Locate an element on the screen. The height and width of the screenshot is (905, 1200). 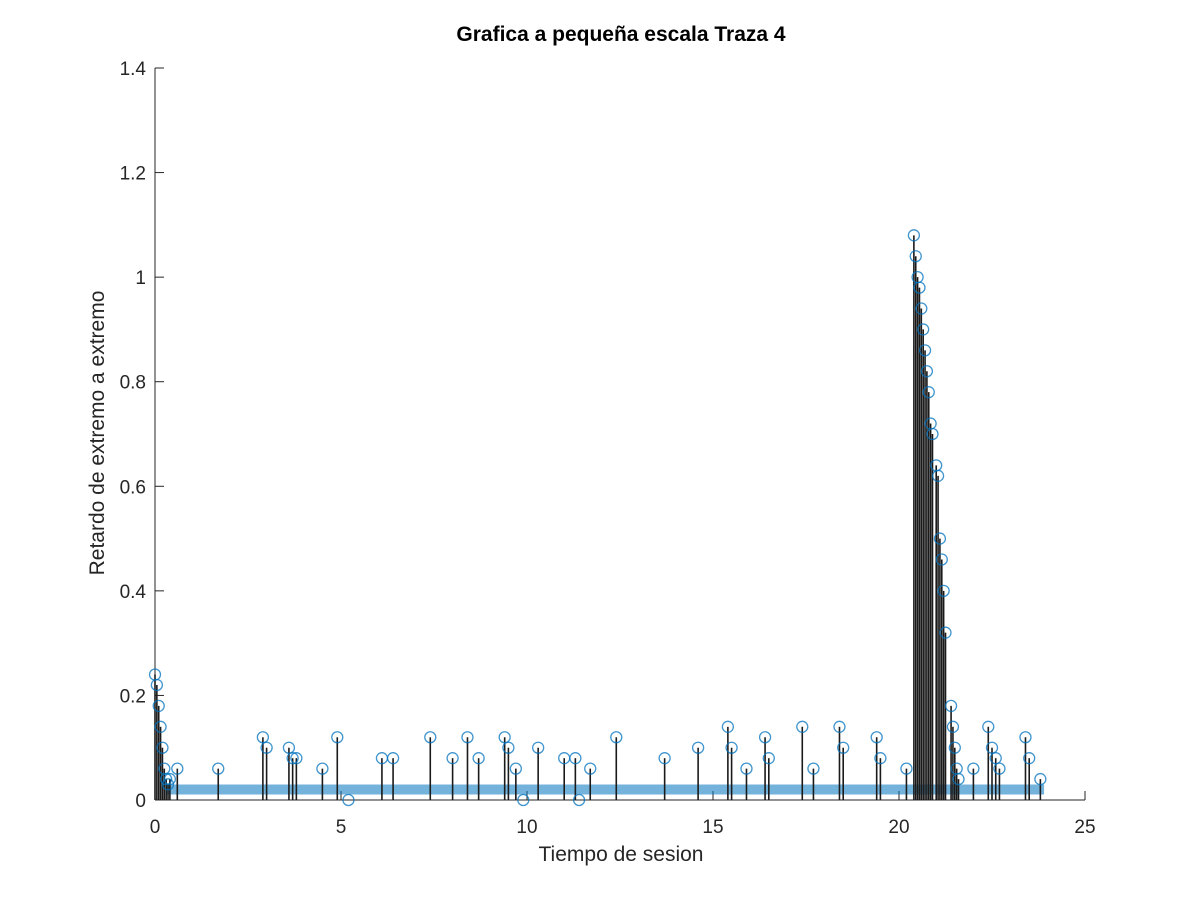
chart-title: Grafica a pequeña escala Traza 4 is located at coordinates (621, 34).